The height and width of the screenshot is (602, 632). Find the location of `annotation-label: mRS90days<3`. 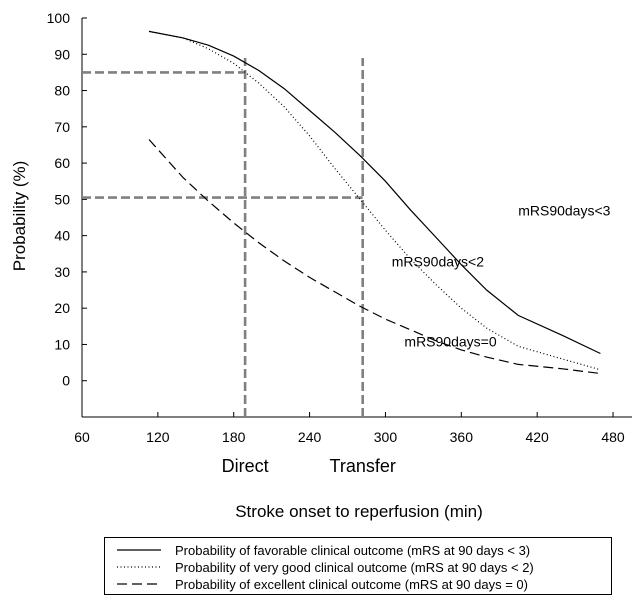

annotation-label: mRS90days<3 is located at coordinates (564, 211).